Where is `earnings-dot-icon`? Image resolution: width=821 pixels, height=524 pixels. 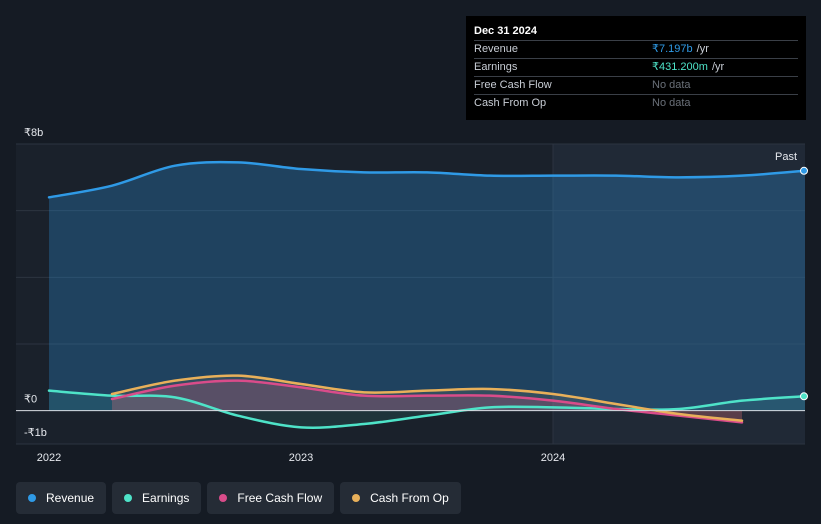
earnings-dot-icon is located at coordinates (128, 498).